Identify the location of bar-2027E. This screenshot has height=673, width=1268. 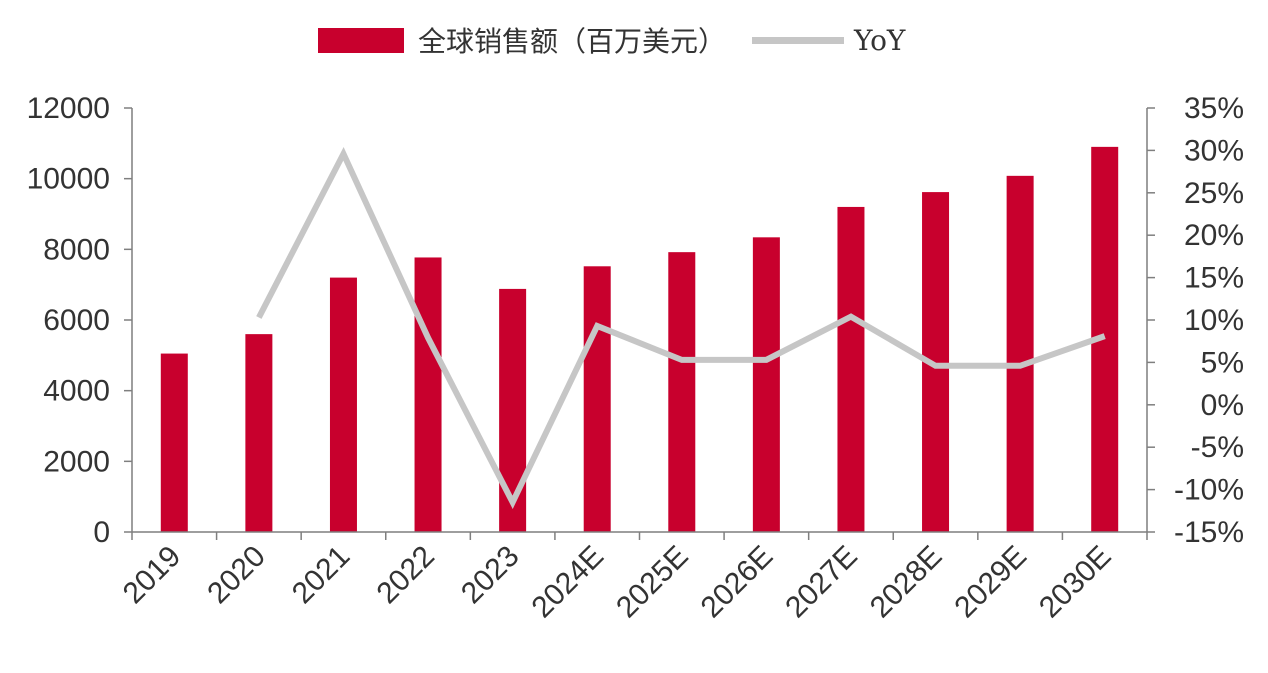
(851, 369).